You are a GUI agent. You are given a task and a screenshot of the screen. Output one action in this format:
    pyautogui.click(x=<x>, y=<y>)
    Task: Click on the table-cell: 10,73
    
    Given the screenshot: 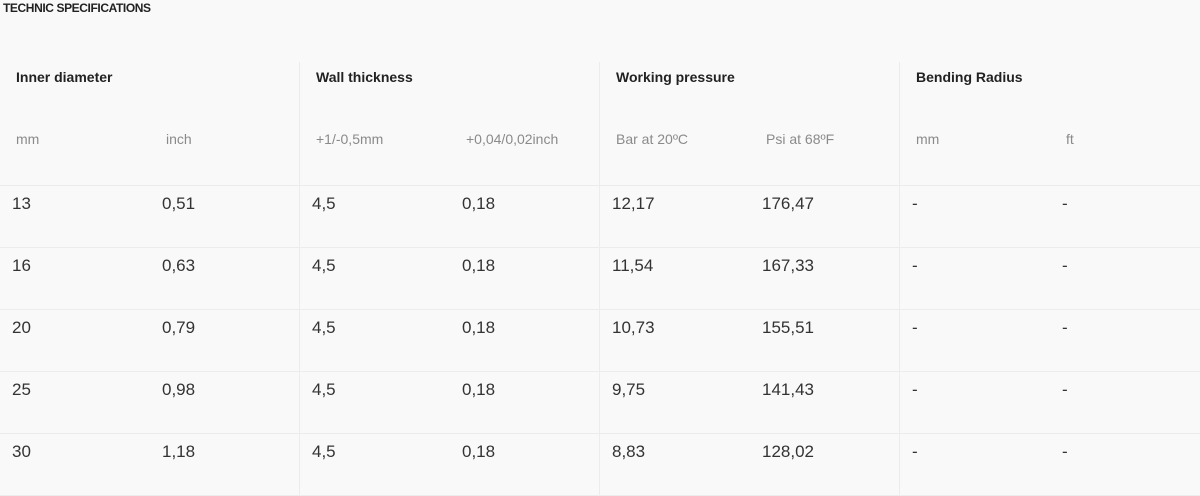 What is the action you would take?
    pyautogui.click(x=633, y=327)
    